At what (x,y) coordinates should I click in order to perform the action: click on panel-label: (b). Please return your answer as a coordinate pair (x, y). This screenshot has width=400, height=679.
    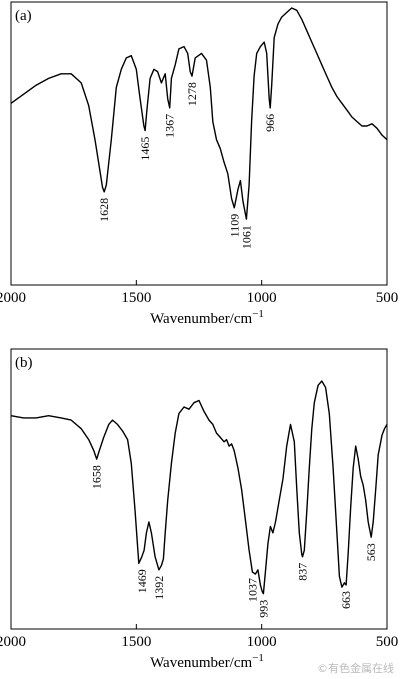
    Looking at the image, I should click on (24, 363).